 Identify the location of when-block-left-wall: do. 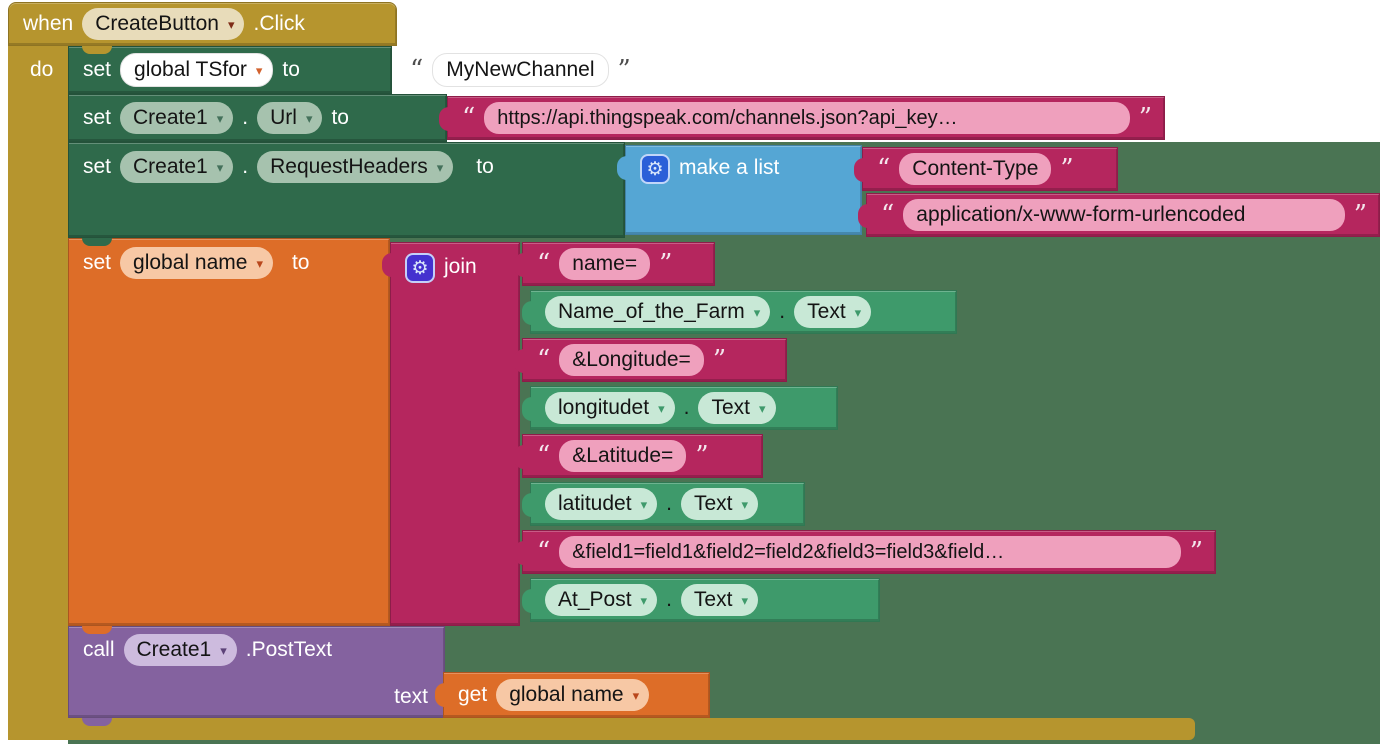
(38, 393).